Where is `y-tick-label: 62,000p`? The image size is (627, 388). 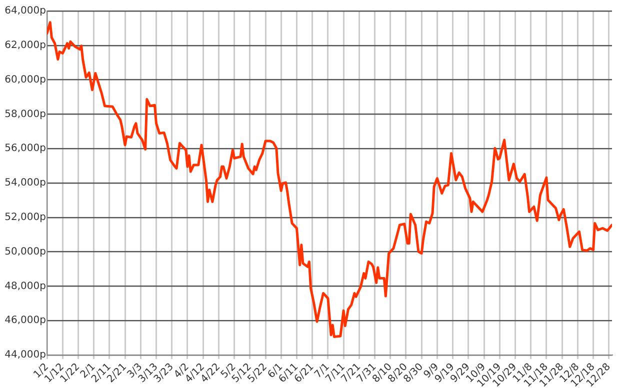 y-tick-label: 62,000p is located at coordinates (25, 45).